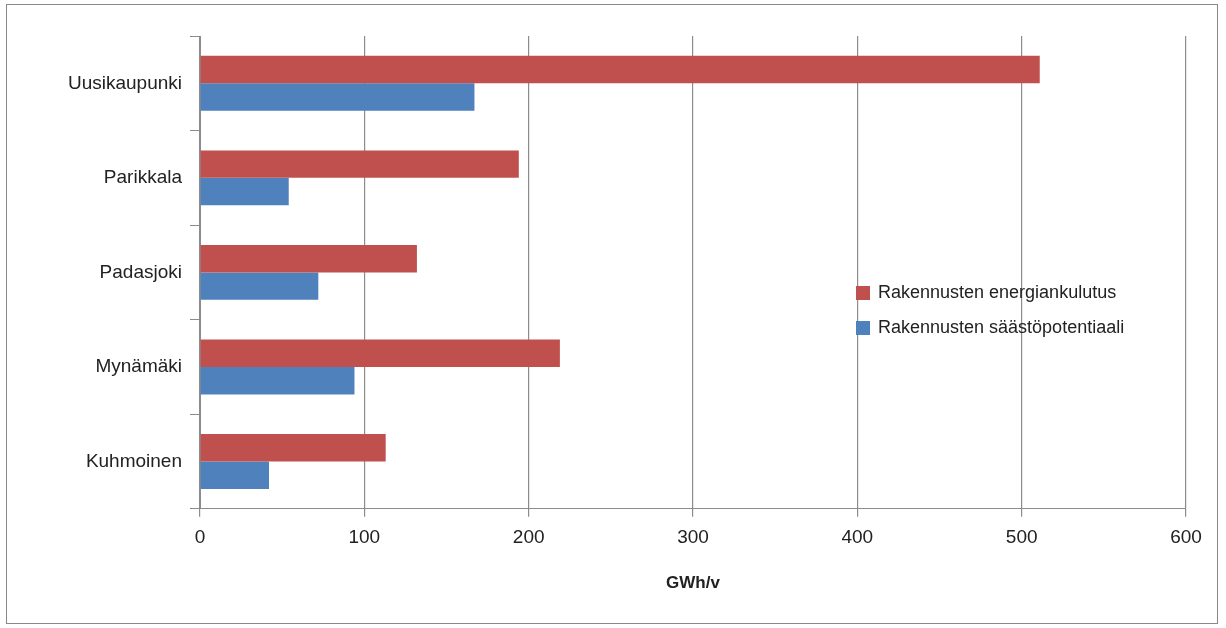 The height and width of the screenshot is (628, 1226). Describe the element at coordinates (1021, 537) in the screenshot. I see `x-tick-label: 500` at that location.